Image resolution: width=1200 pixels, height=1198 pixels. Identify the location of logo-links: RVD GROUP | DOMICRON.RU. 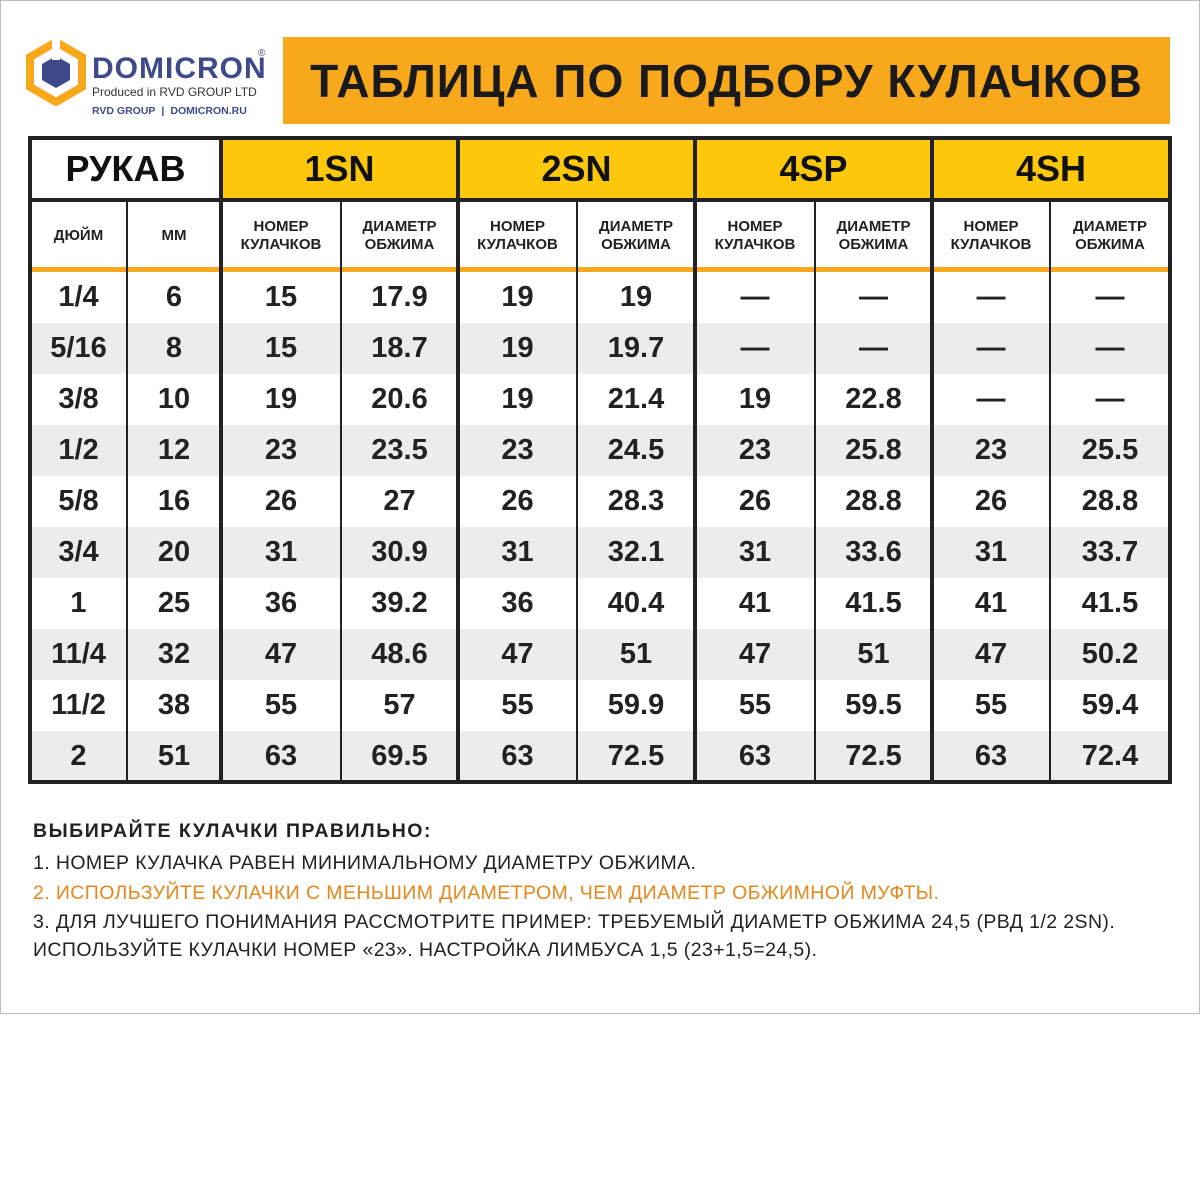
(169, 111).